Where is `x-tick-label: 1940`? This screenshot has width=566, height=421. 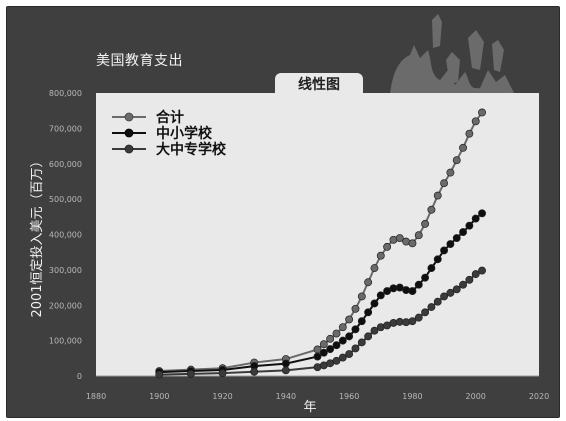 x-tick-label: 1940 is located at coordinates (286, 396).